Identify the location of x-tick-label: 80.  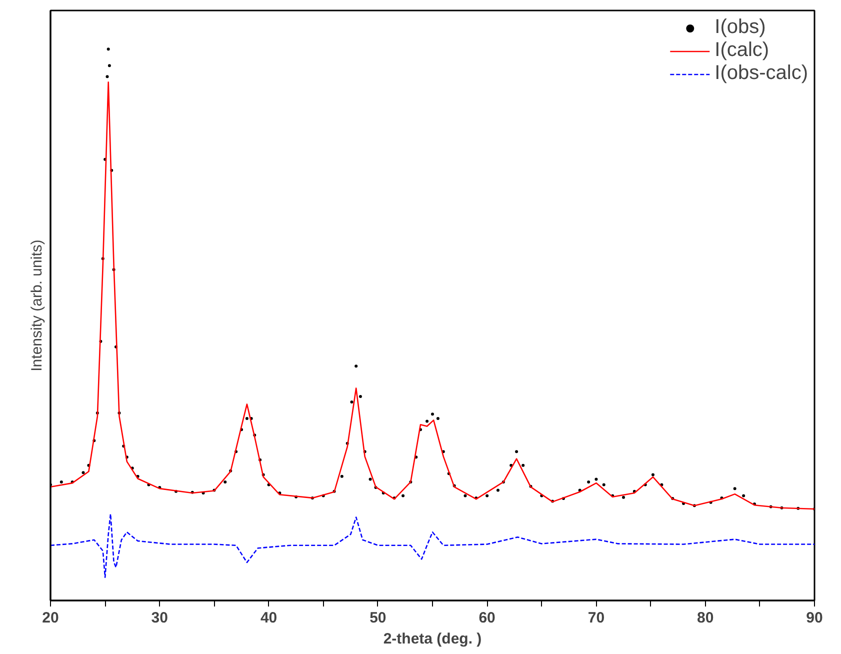
(705, 618).